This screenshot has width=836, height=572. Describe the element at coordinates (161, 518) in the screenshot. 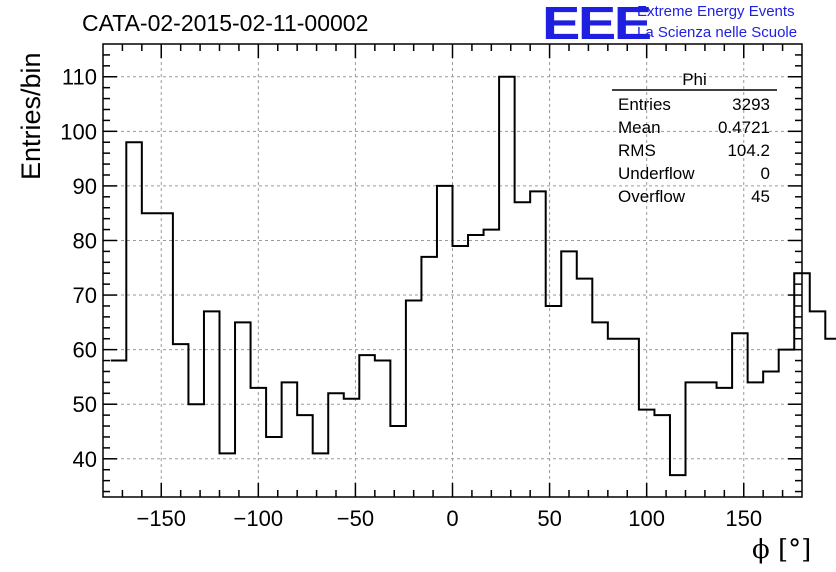

I see `x-tick-label: −150` at that location.